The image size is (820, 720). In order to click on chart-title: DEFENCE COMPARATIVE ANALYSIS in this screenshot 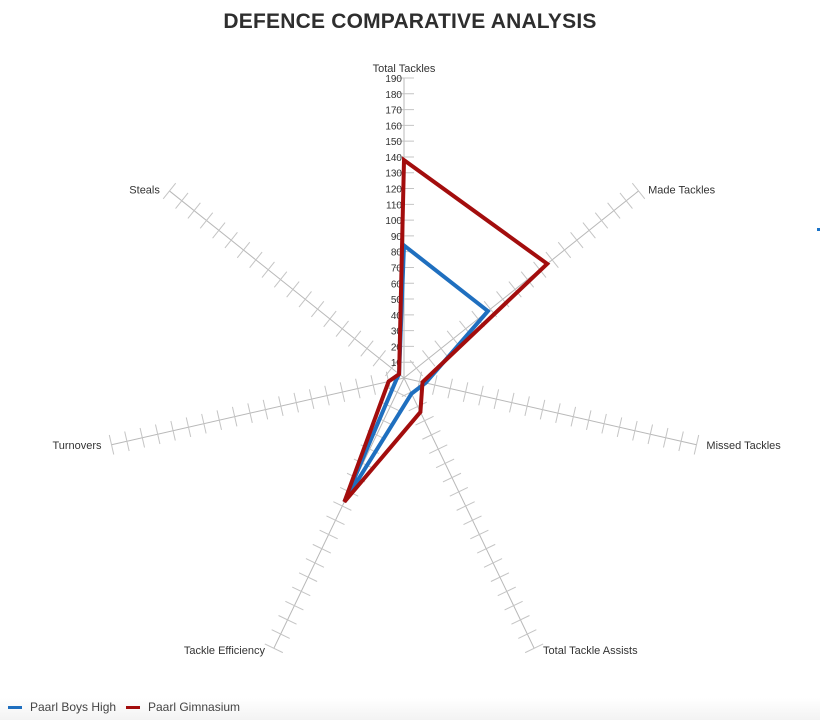, I will do `click(410, 21)`.